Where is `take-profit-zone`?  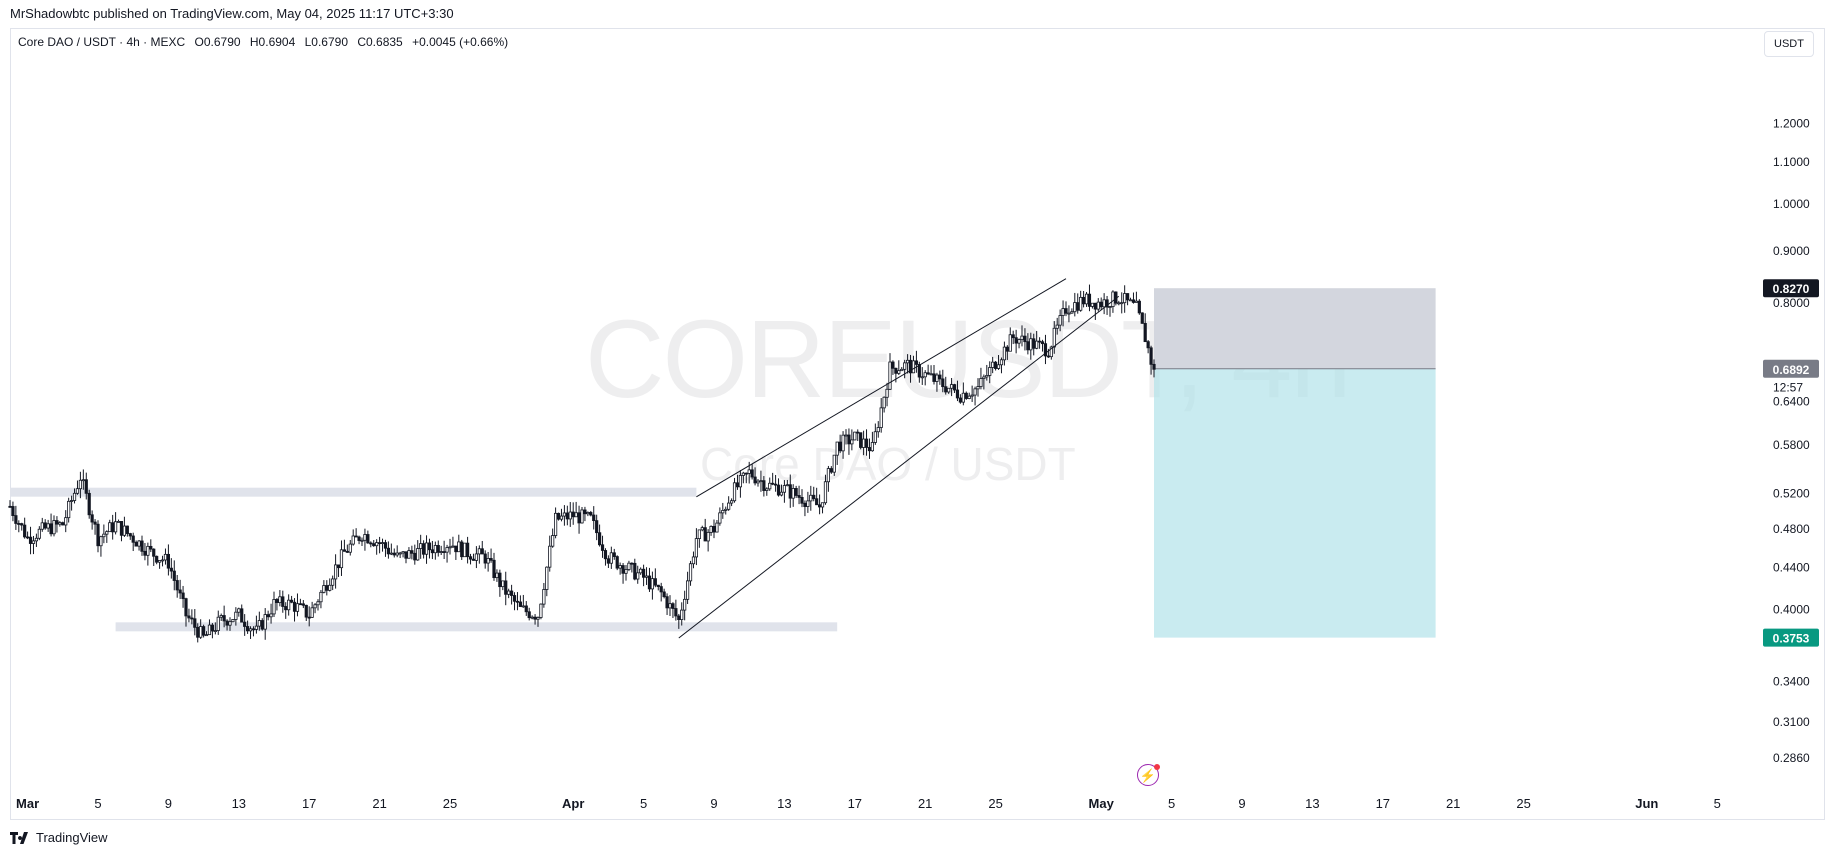
take-profit-zone is located at coordinates (1295, 503).